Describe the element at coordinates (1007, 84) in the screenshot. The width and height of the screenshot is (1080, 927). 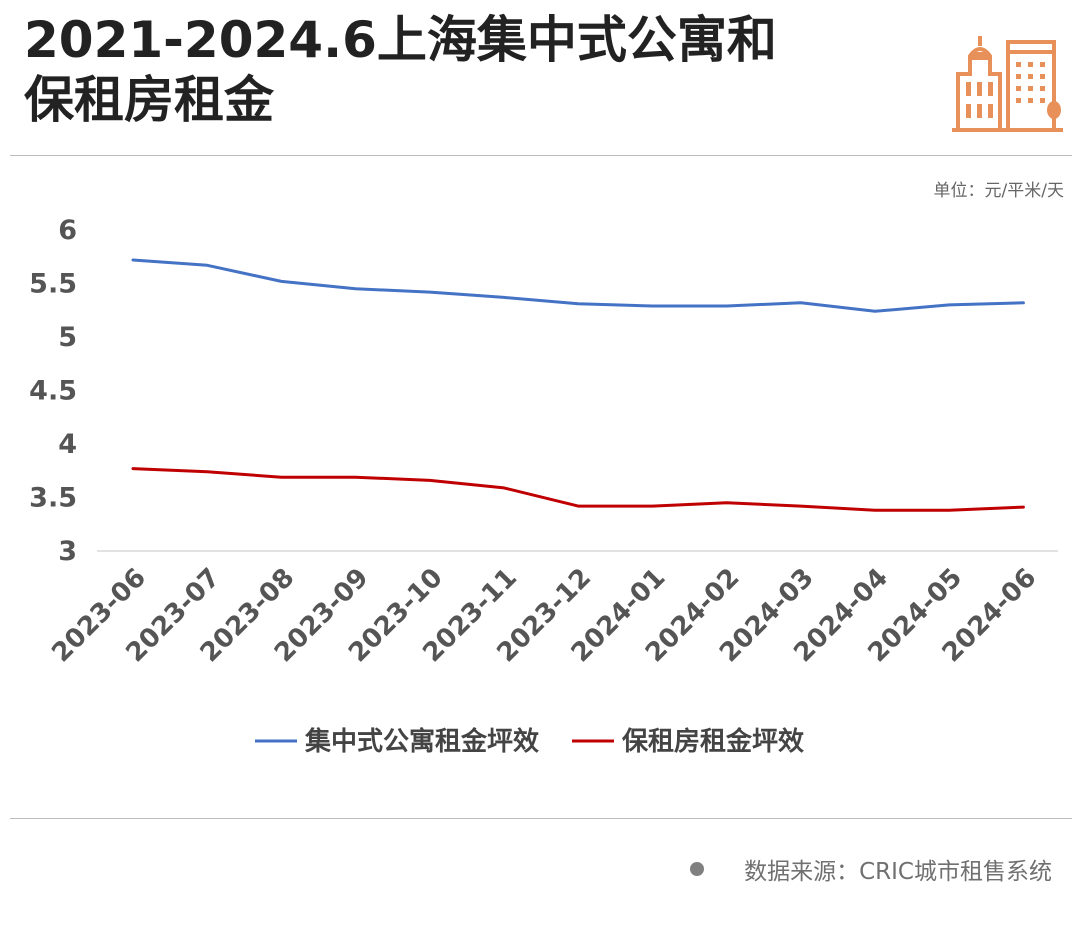
I see `city-buildings-icon` at that location.